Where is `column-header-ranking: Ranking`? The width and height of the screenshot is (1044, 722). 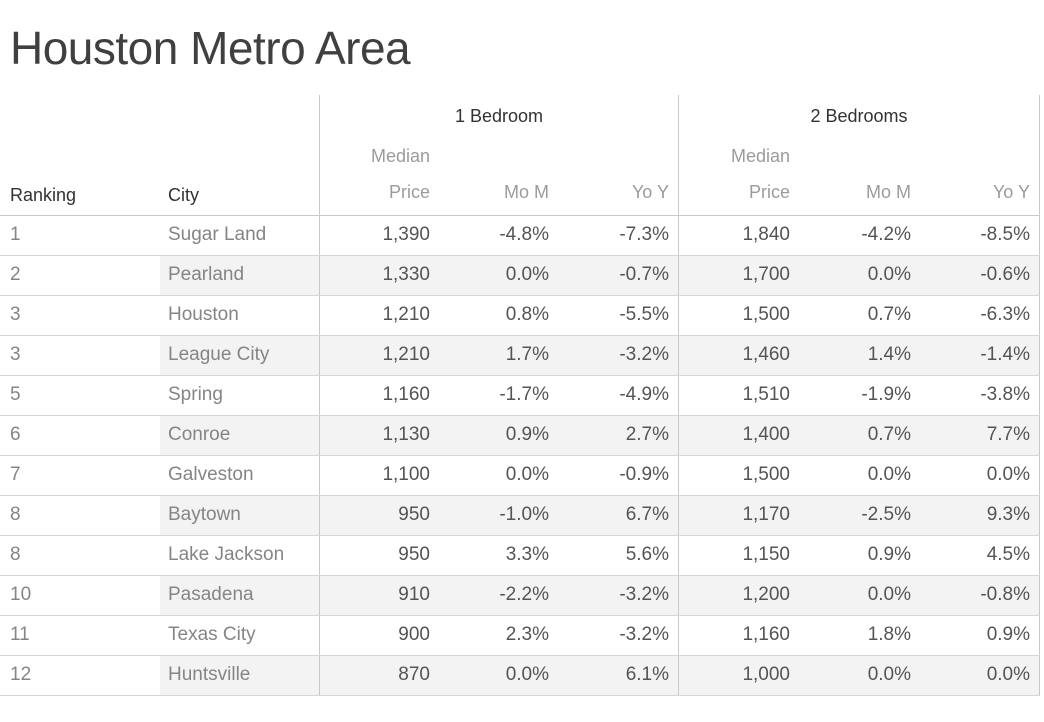
column-header-ranking: Ranking is located at coordinates (43, 194).